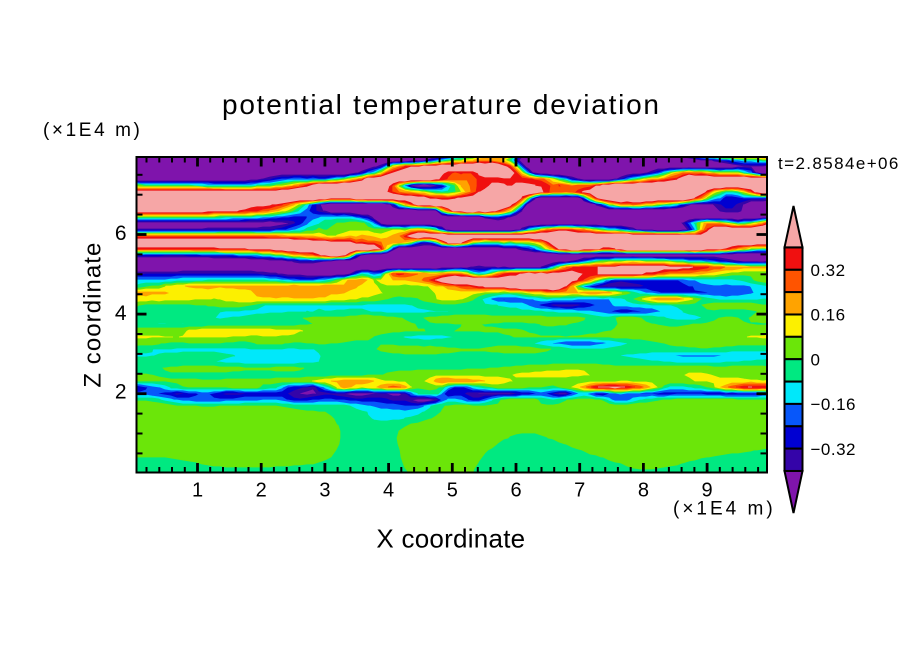 The width and height of the screenshot is (904, 654). I want to click on svg-text: 3, so click(324, 491).